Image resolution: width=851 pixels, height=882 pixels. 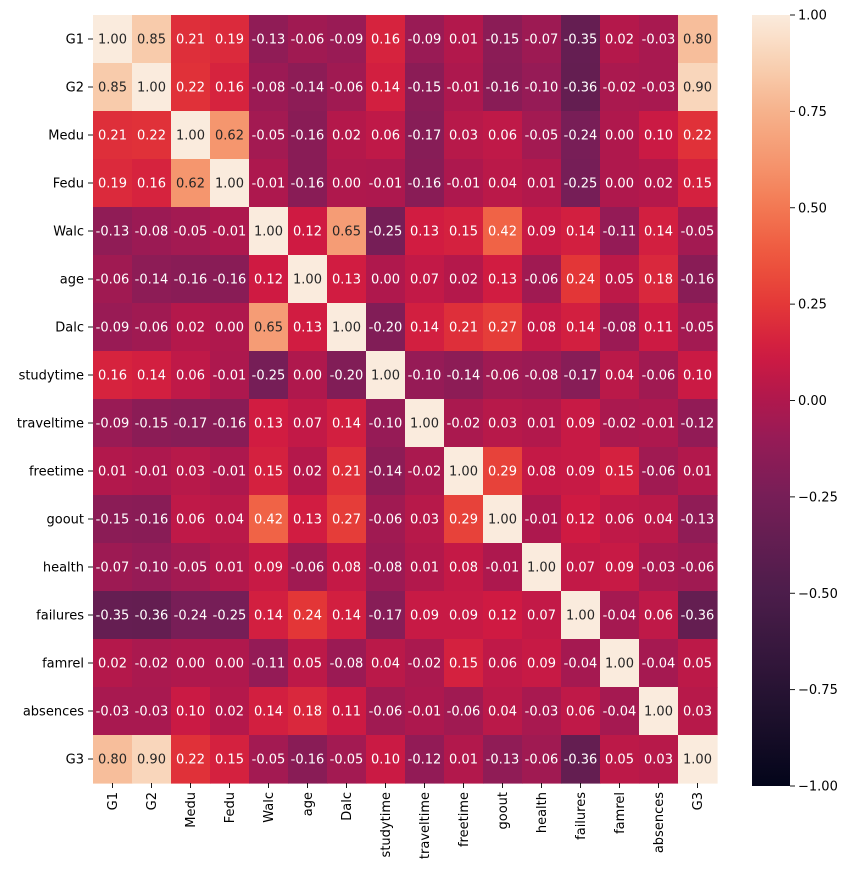 I want to click on heatmap-cell-goout-goout, so click(x=503, y=519).